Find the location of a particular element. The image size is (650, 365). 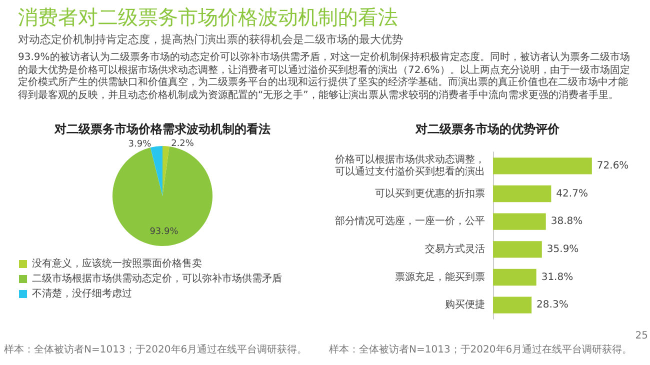

data-label: 35.9% is located at coordinates (562, 249).